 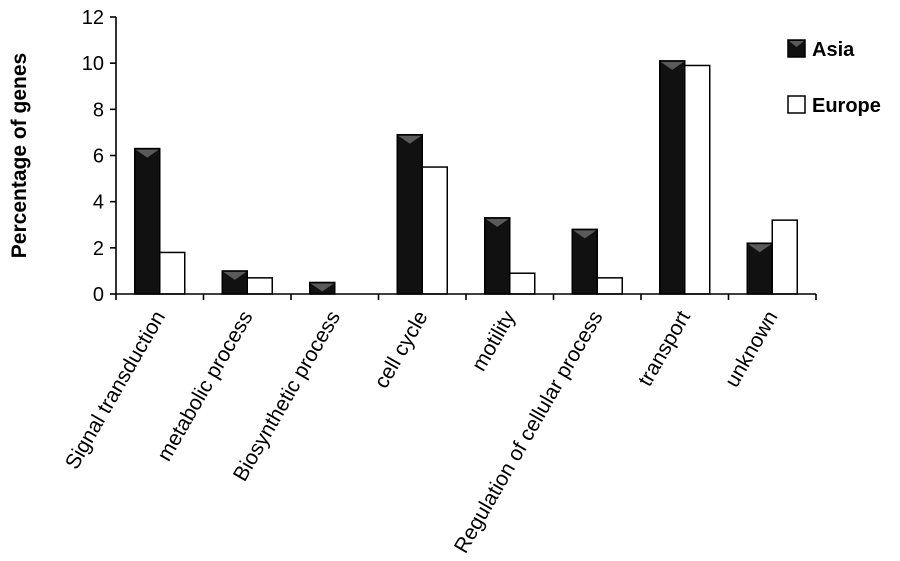 I want to click on y-tick-label: 10, so click(x=93, y=64).